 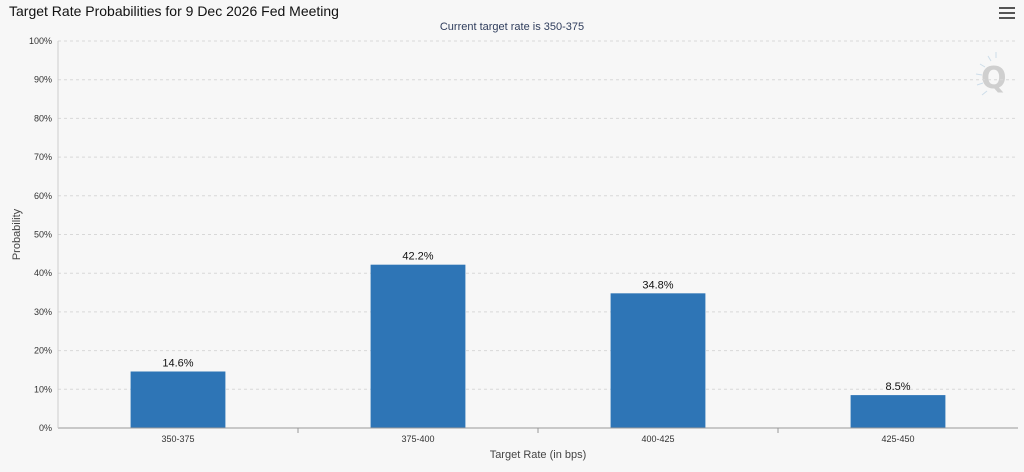 I want to click on watermark-text: Q, so click(x=994, y=78).